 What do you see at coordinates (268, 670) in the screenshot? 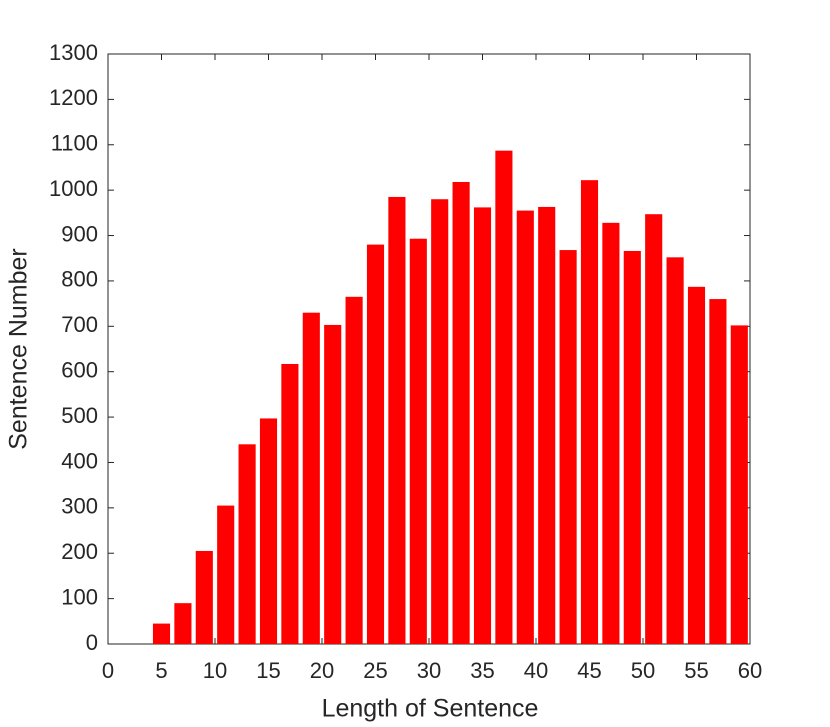
I see `x-tick-label: 15` at bounding box center [268, 670].